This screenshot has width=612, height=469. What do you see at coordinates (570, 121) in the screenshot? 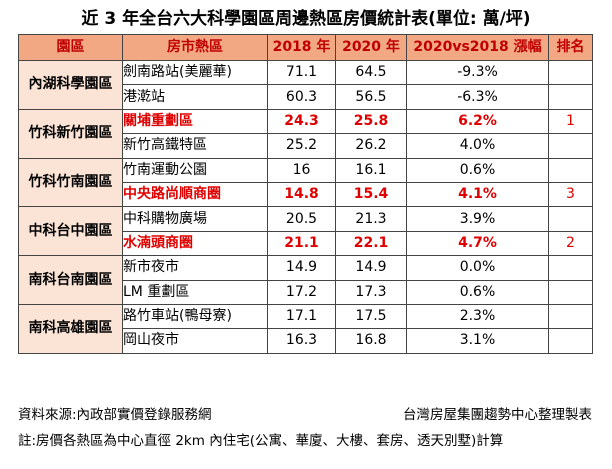
I see `rank-cell: 1` at bounding box center [570, 121].